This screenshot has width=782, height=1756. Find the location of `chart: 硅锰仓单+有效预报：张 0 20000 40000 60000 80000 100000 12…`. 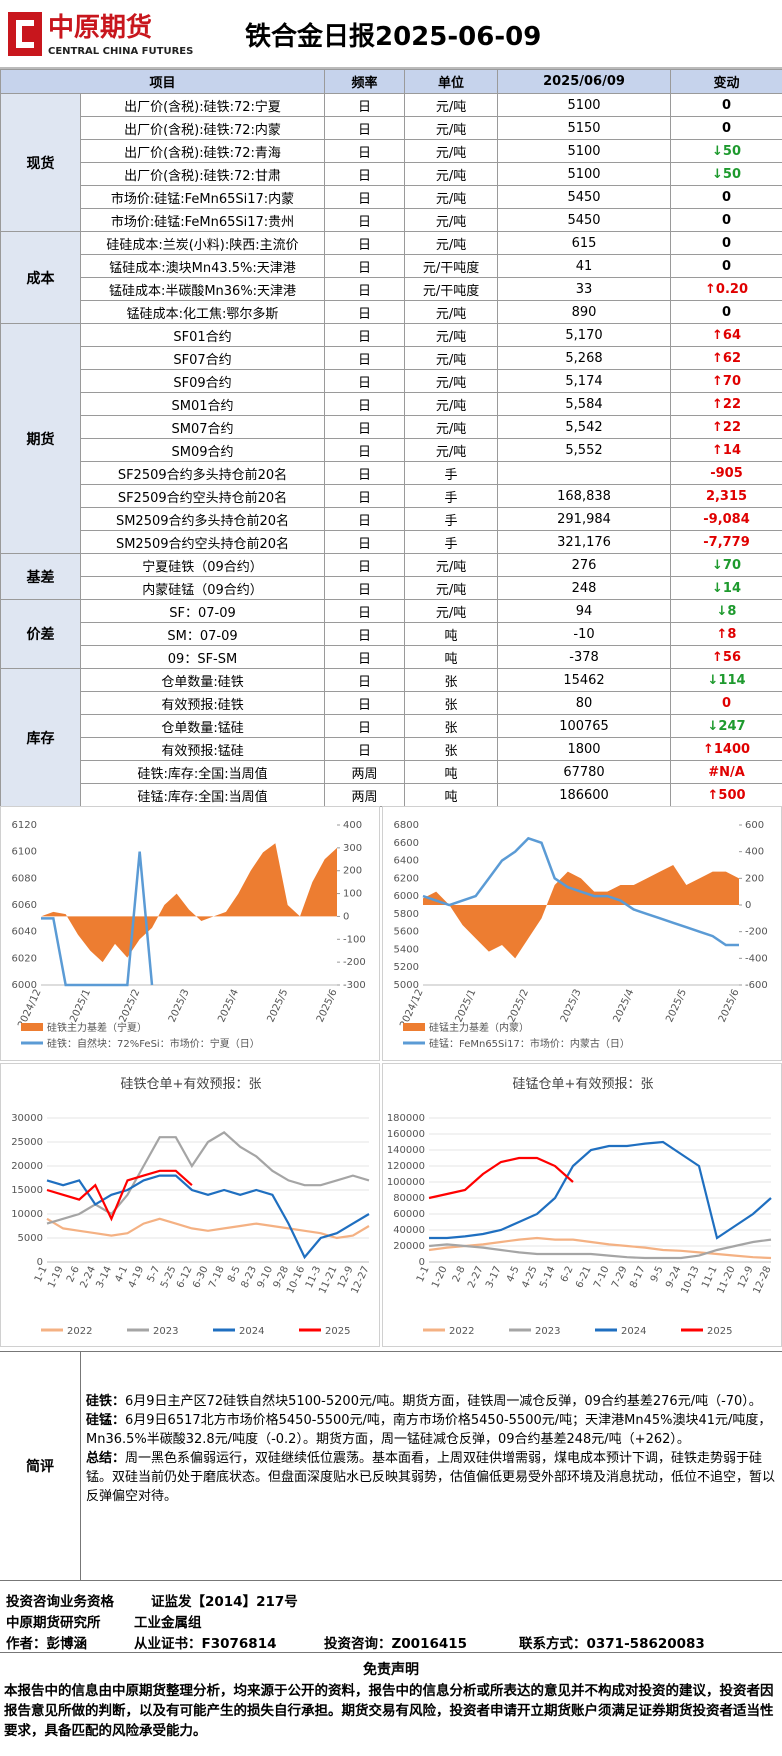

chart: 硅锰仓单+有效预报：张 0 20000 40000 60000 80000 100000 12… is located at coordinates (582, 1205).